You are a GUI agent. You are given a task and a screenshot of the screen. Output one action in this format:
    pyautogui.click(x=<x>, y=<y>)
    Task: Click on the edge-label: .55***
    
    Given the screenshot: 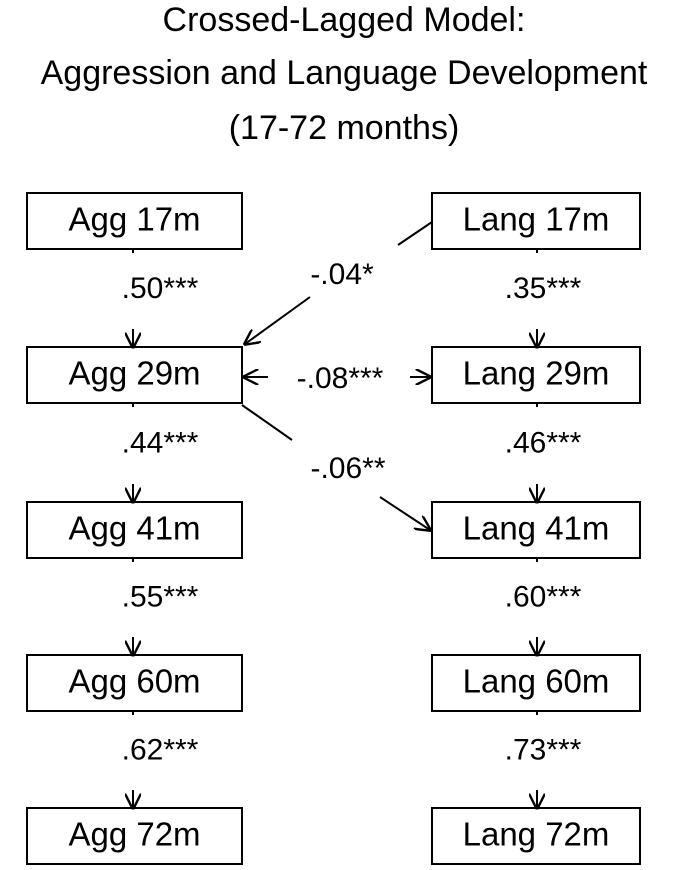 What is the action you would take?
    pyautogui.click(x=160, y=596)
    